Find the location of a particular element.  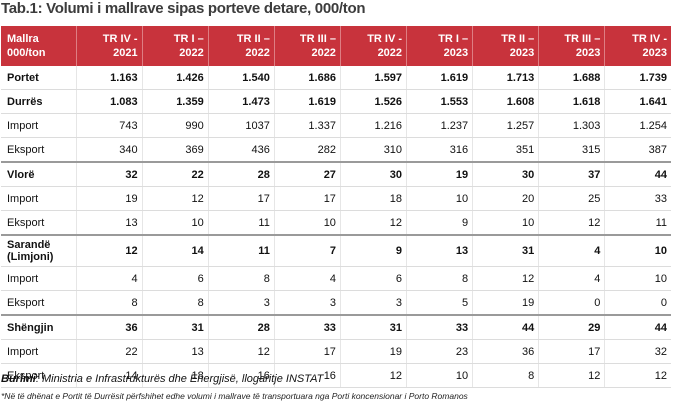

source-label: Burimi is located at coordinates (18, 379).